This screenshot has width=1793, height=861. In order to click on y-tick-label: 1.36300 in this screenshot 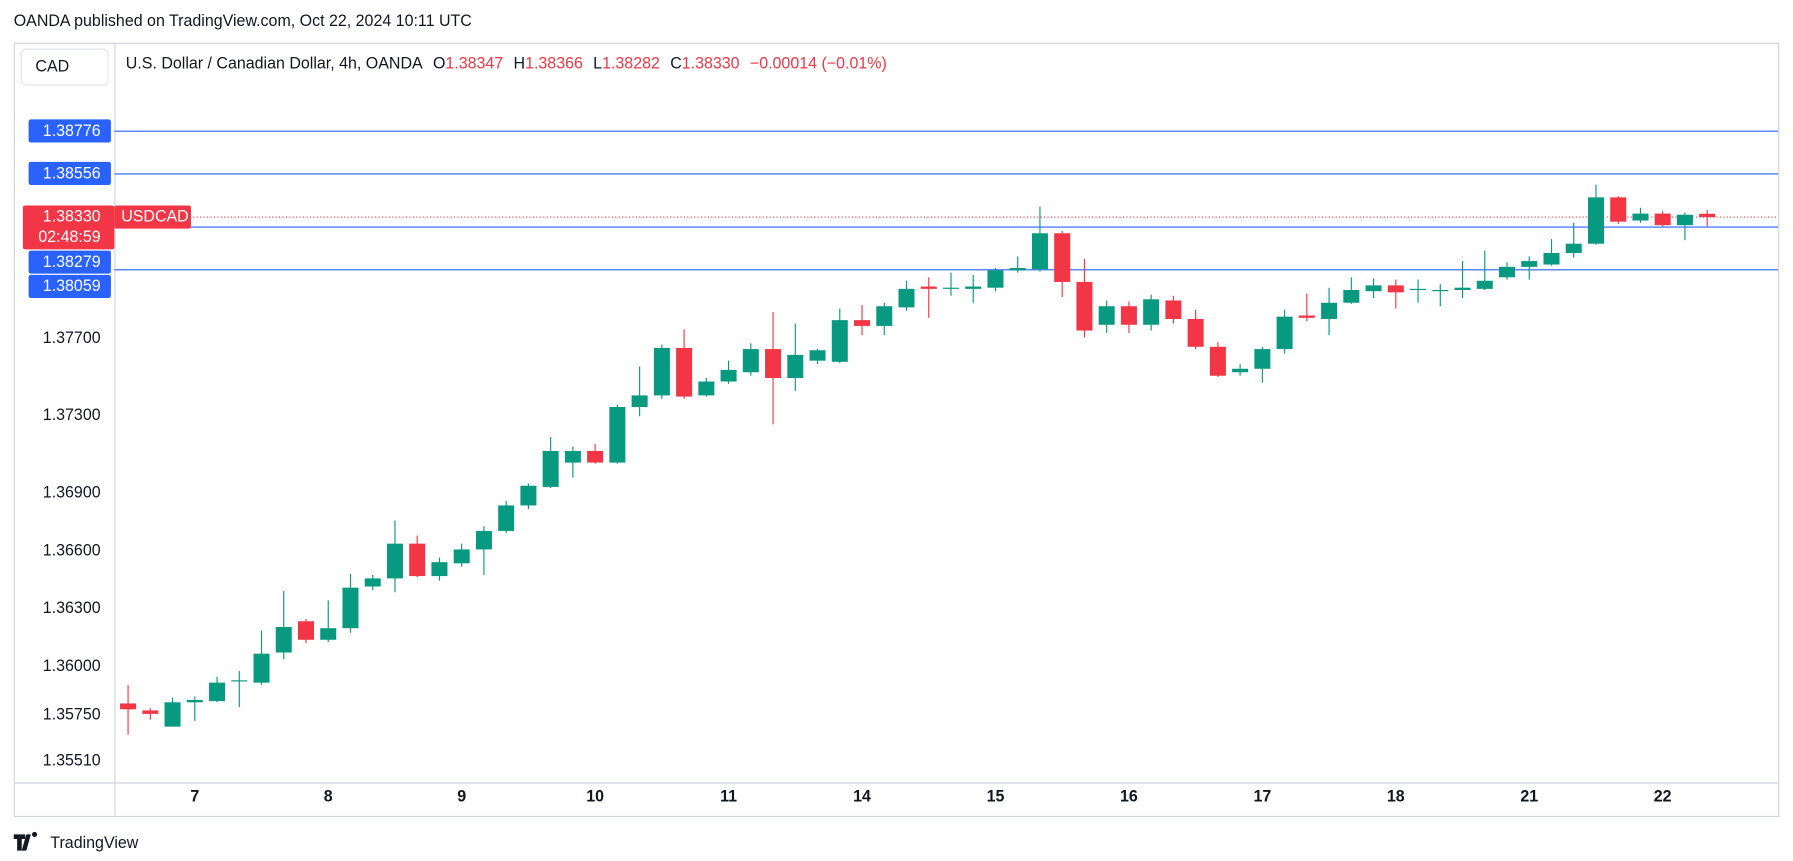, I will do `click(72, 608)`.